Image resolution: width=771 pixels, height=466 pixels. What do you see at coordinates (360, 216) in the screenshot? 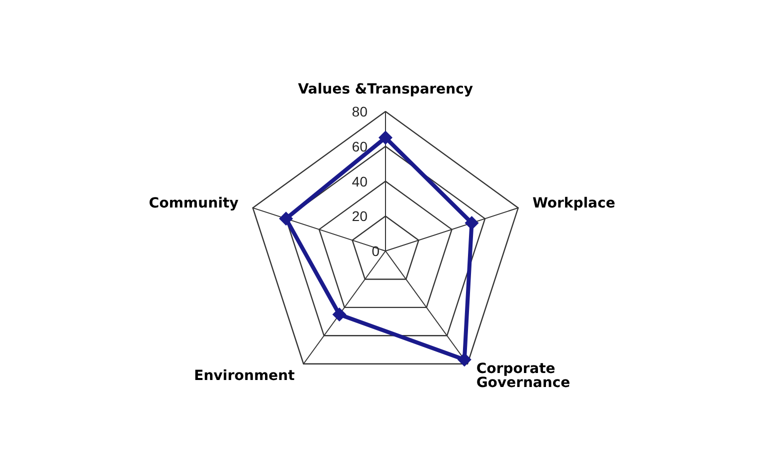
I see `y-tick-label: 20` at bounding box center [360, 216].